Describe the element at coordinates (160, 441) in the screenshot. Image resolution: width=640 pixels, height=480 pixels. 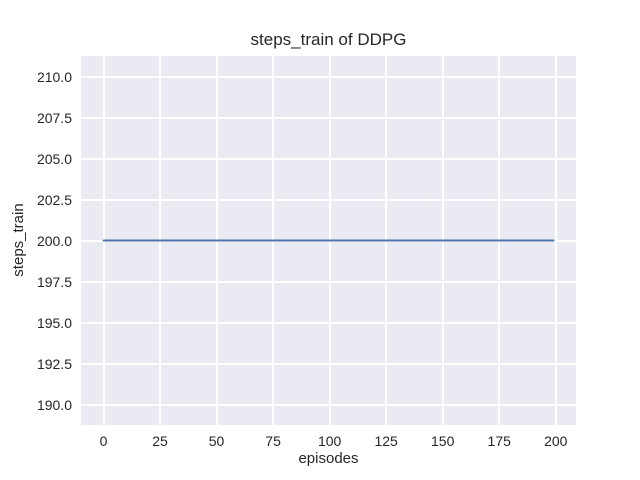
I see `x-tick-label: 25` at that location.